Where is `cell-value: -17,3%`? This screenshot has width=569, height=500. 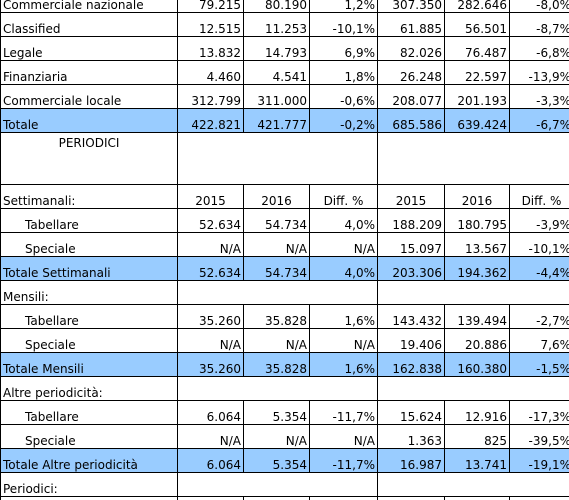 cell-value: -17,3% is located at coordinates (539, 412).